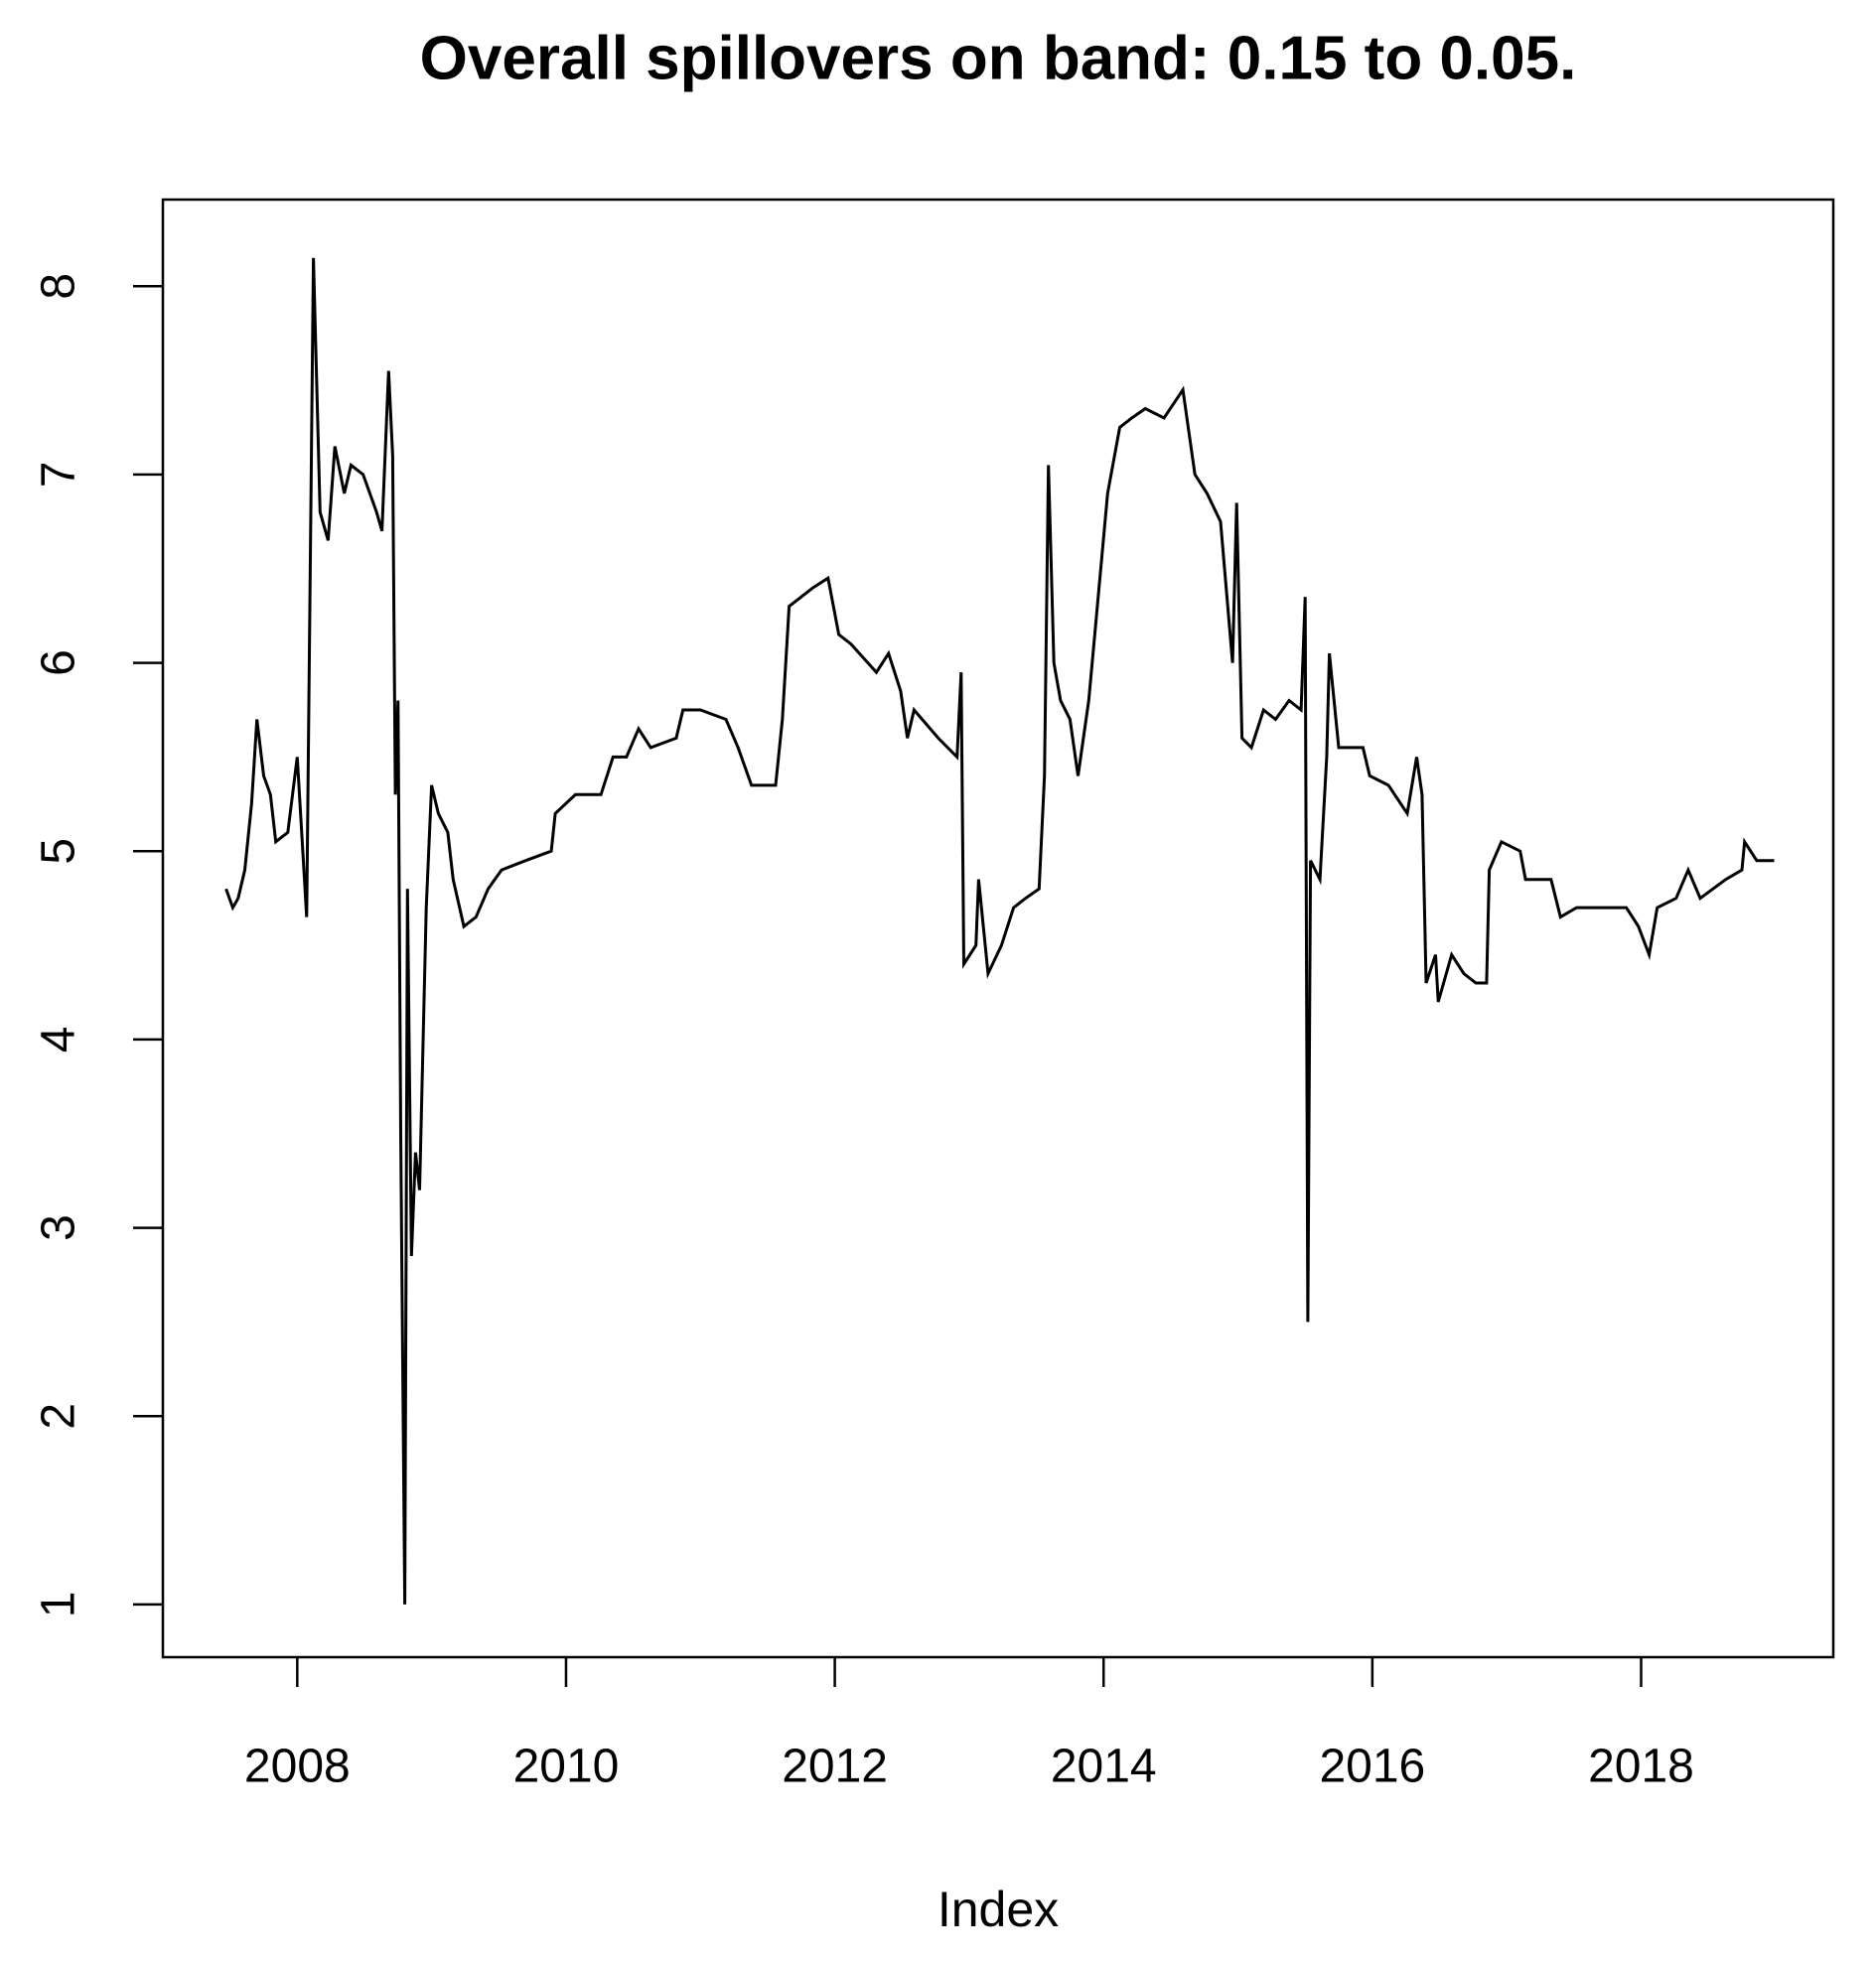  What do you see at coordinates (59, 662) in the screenshot?
I see `y-tick-label: 6` at bounding box center [59, 662].